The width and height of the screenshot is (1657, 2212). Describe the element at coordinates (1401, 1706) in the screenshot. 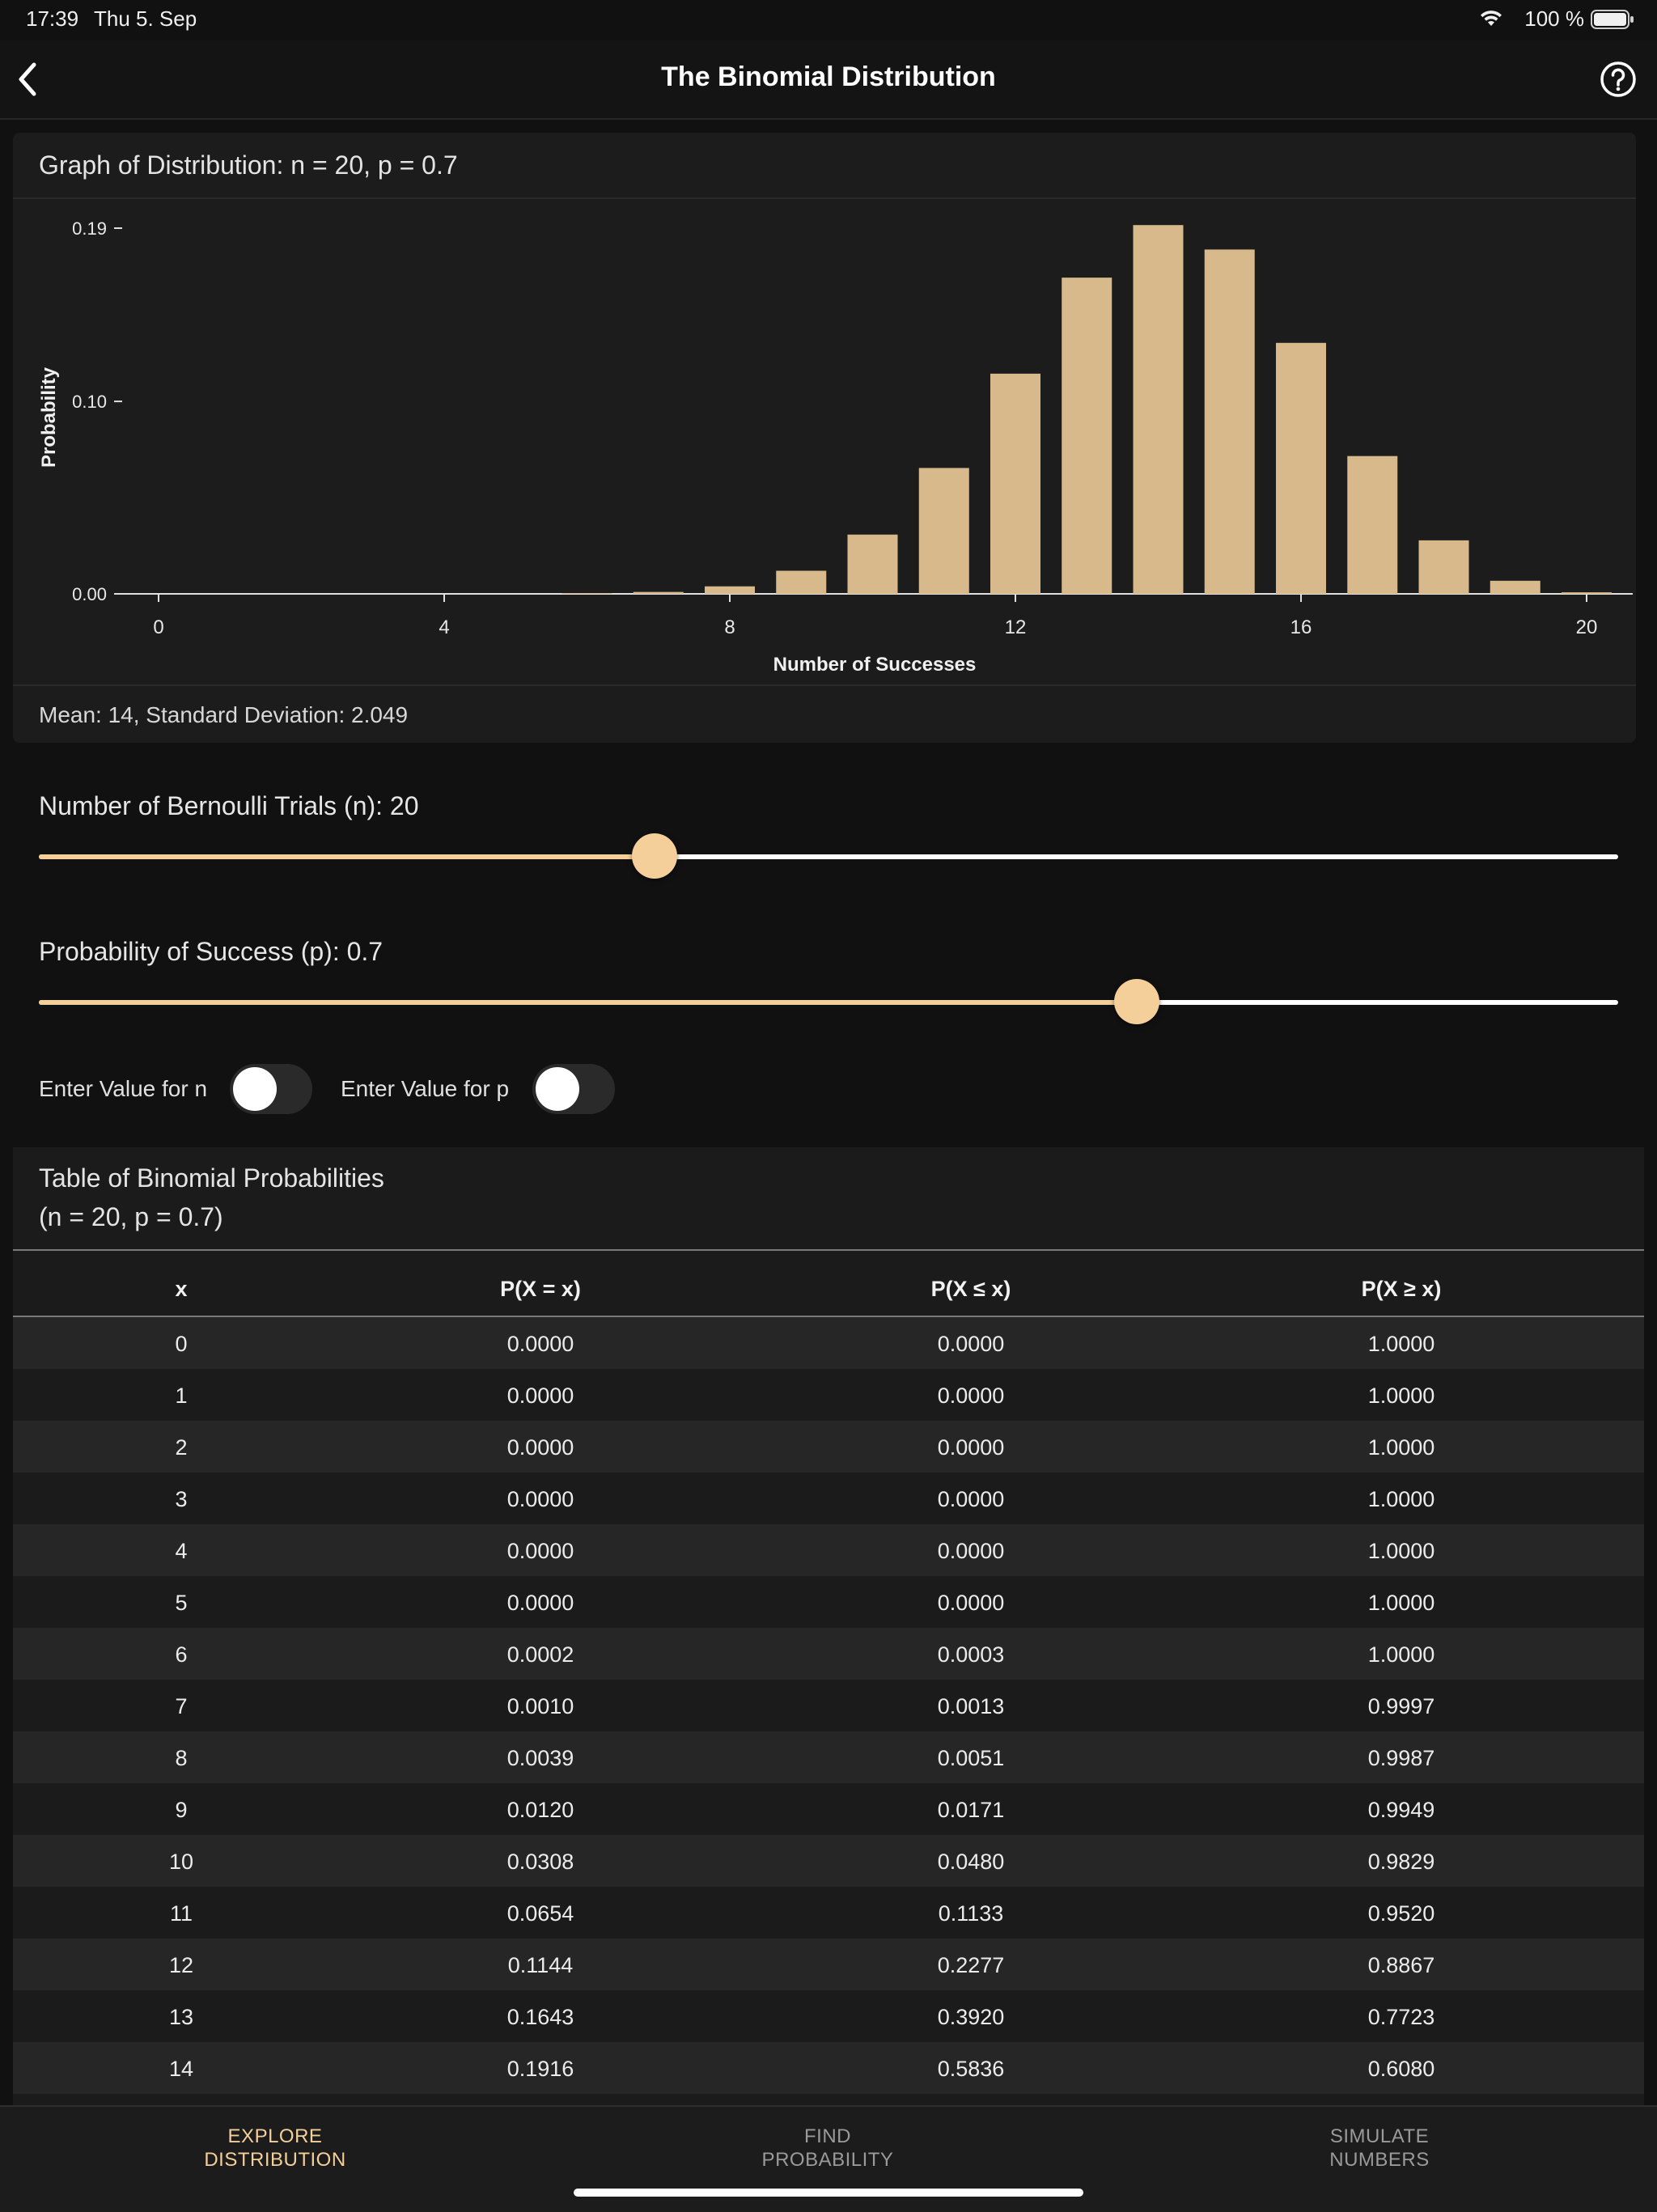

I see `cell-survival: 0.9997` at that location.